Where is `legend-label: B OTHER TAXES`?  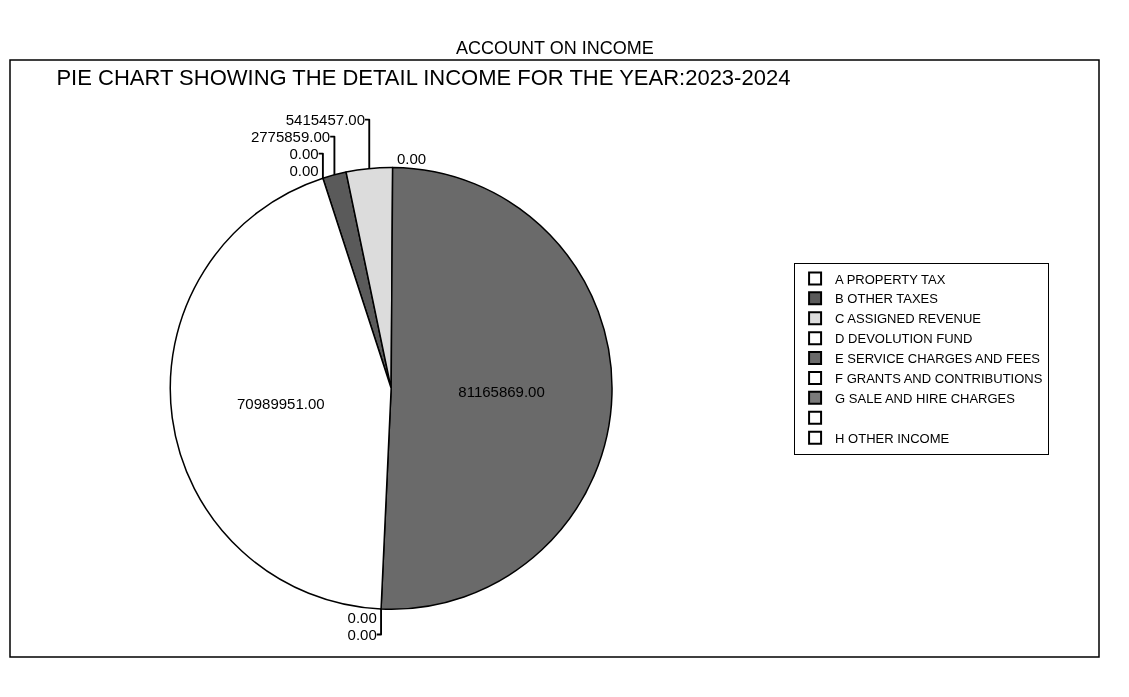 legend-label: B OTHER TAXES is located at coordinates (887, 299).